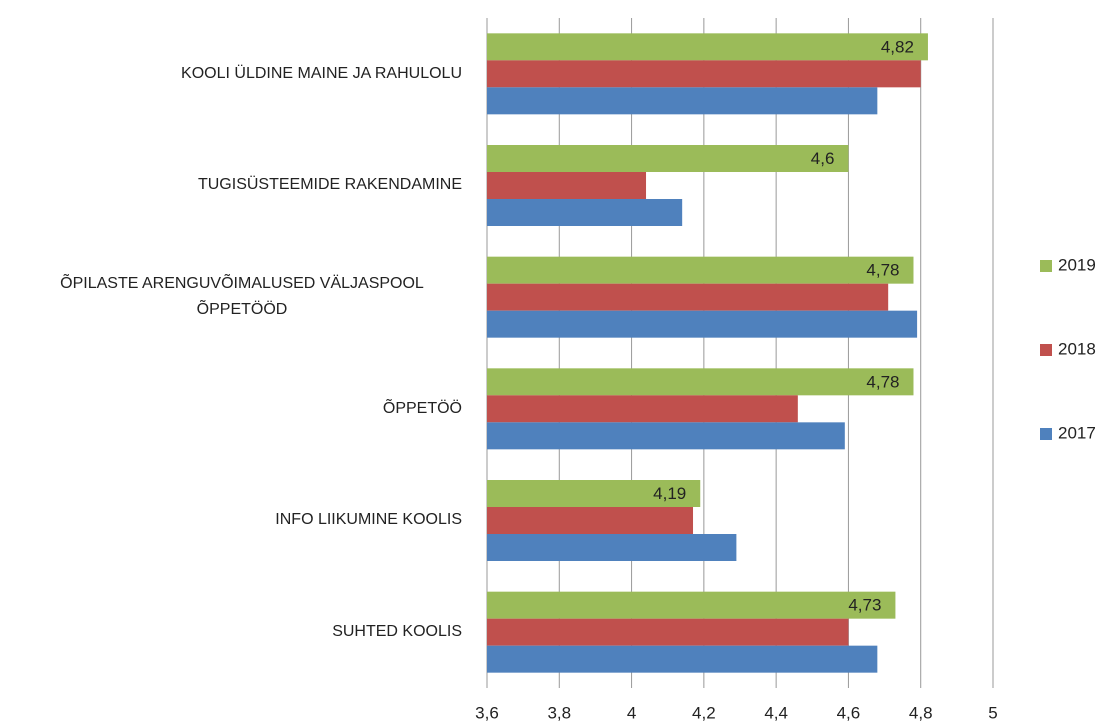 The image size is (1109, 724). Describe the element at coordinates (823, 158) in the screenshot. I see `data-label: 4,6` at that location.